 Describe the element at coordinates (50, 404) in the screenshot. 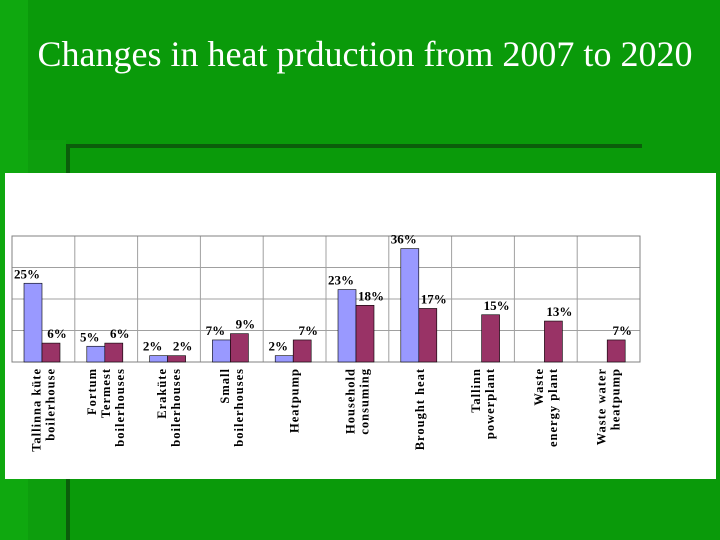

I see `category-label-0-1: boilerhouse` at that location.